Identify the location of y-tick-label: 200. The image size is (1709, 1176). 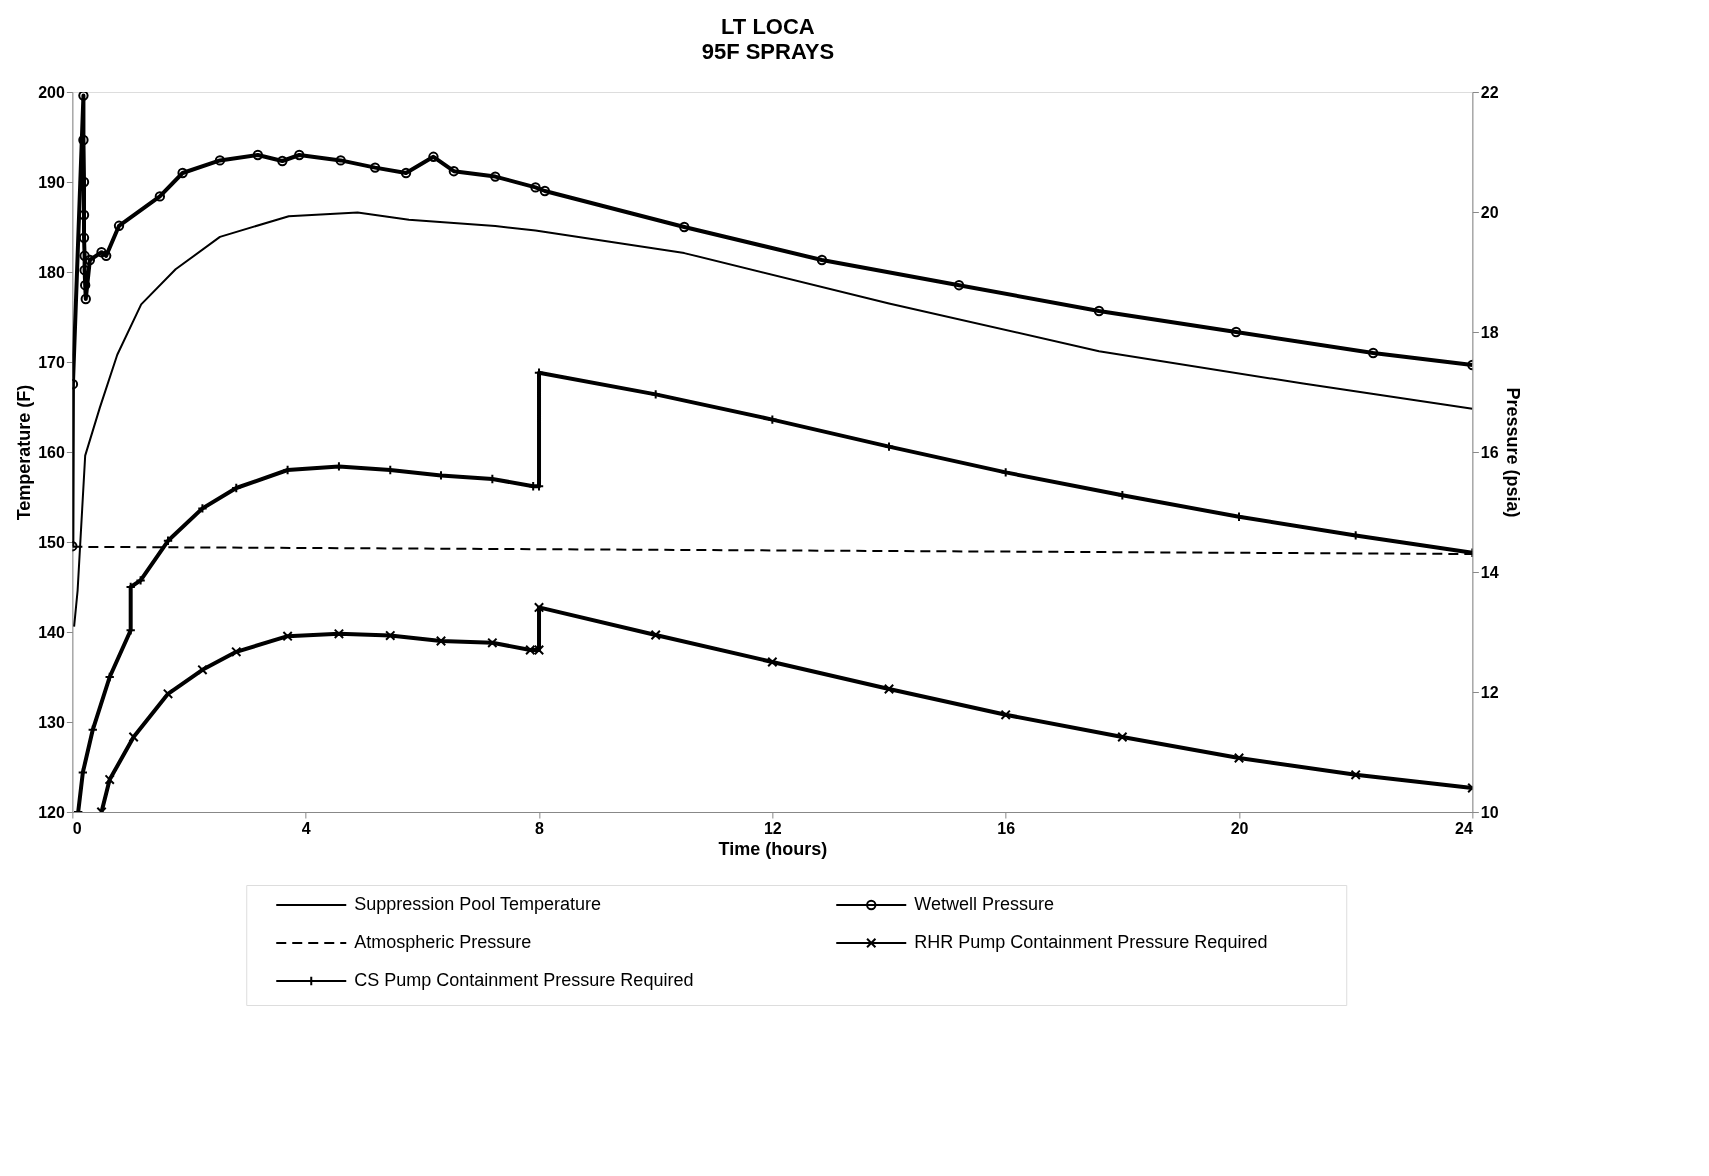
(51, 92).